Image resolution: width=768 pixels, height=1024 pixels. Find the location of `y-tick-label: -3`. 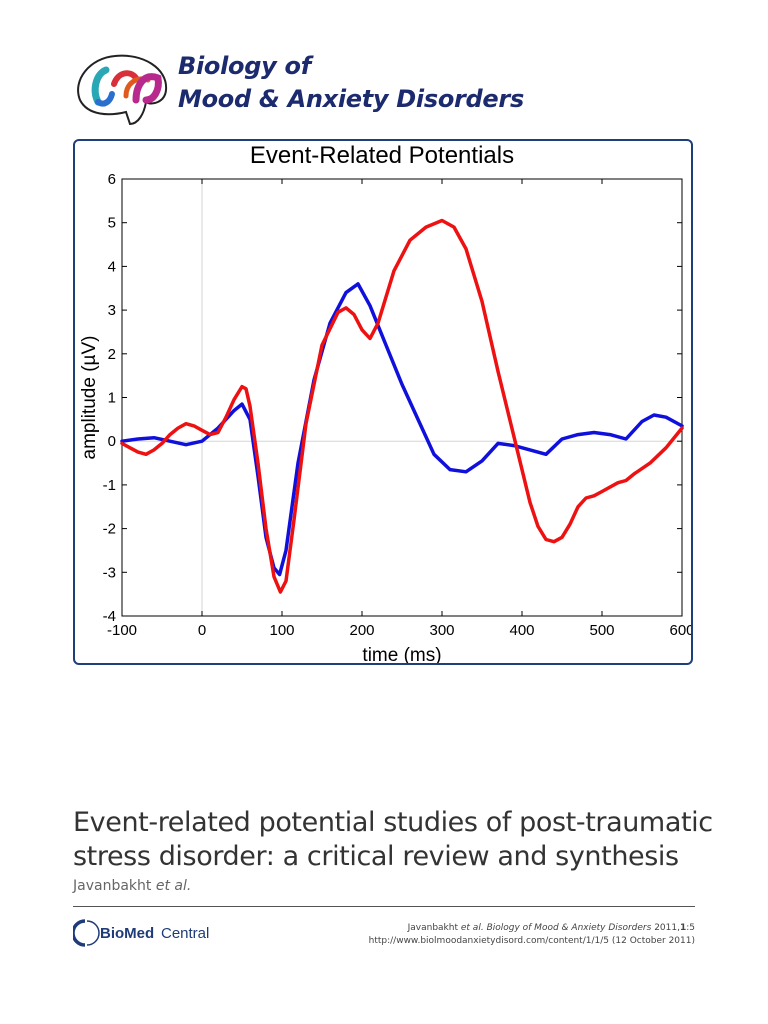

y-tick-label: -3 is located at coordinates (109, 572).